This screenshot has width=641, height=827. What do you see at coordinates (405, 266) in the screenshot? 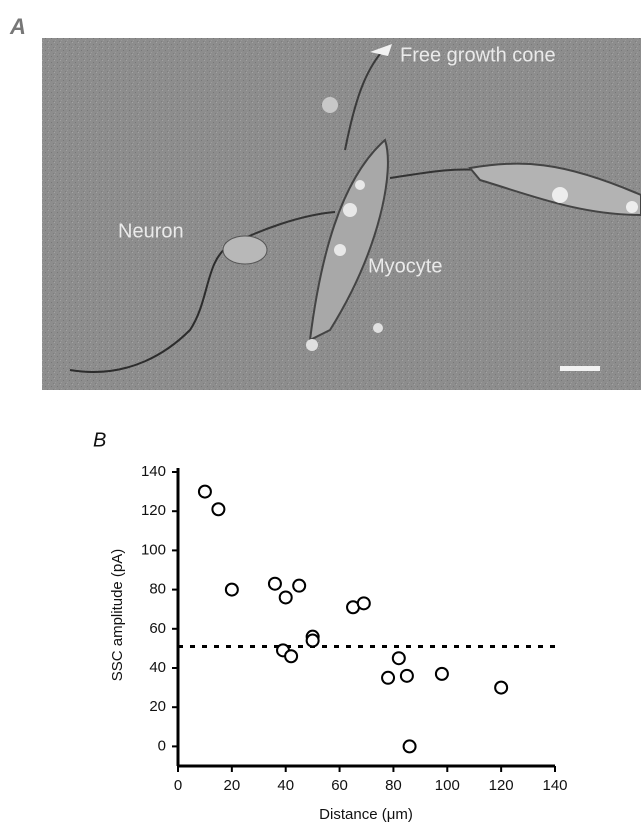
I see `annotation: Myocyte` at bounding box center [405, 266].